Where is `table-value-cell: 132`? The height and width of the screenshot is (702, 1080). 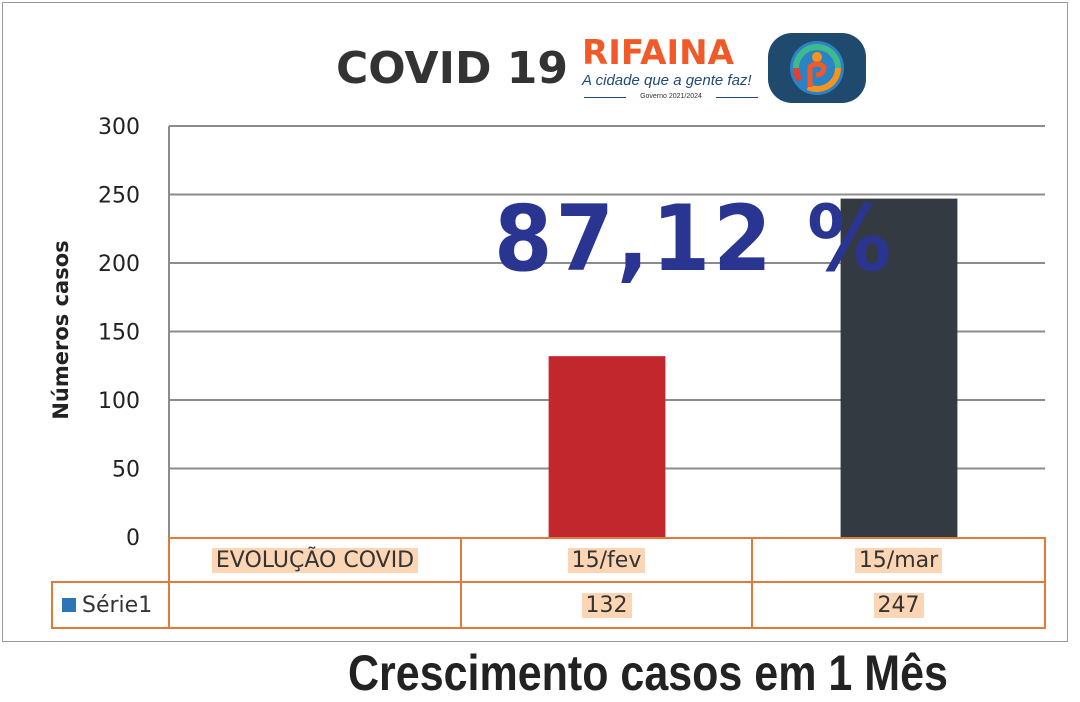
table-value-cell: 132 is located at coordinates (606, 605).